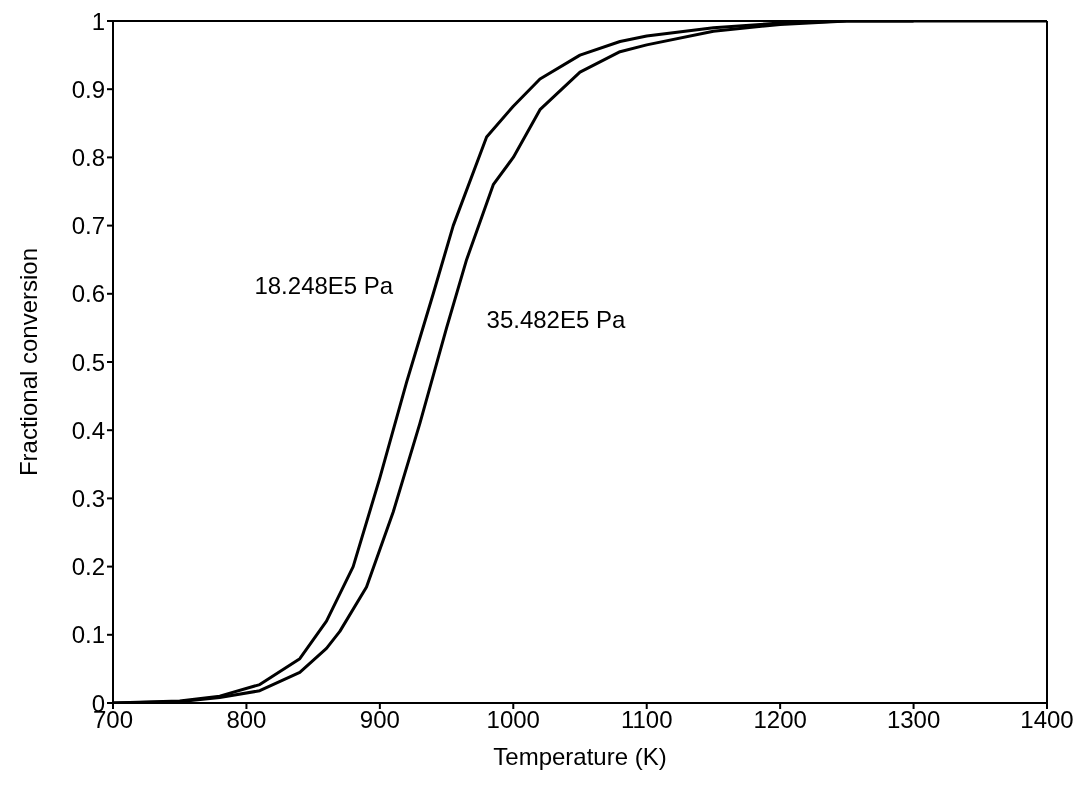 Image resolution: width=1090 pixels, height=802 pixels. I want to click on x-axis-title: Temperature (K), so click(580, 756).